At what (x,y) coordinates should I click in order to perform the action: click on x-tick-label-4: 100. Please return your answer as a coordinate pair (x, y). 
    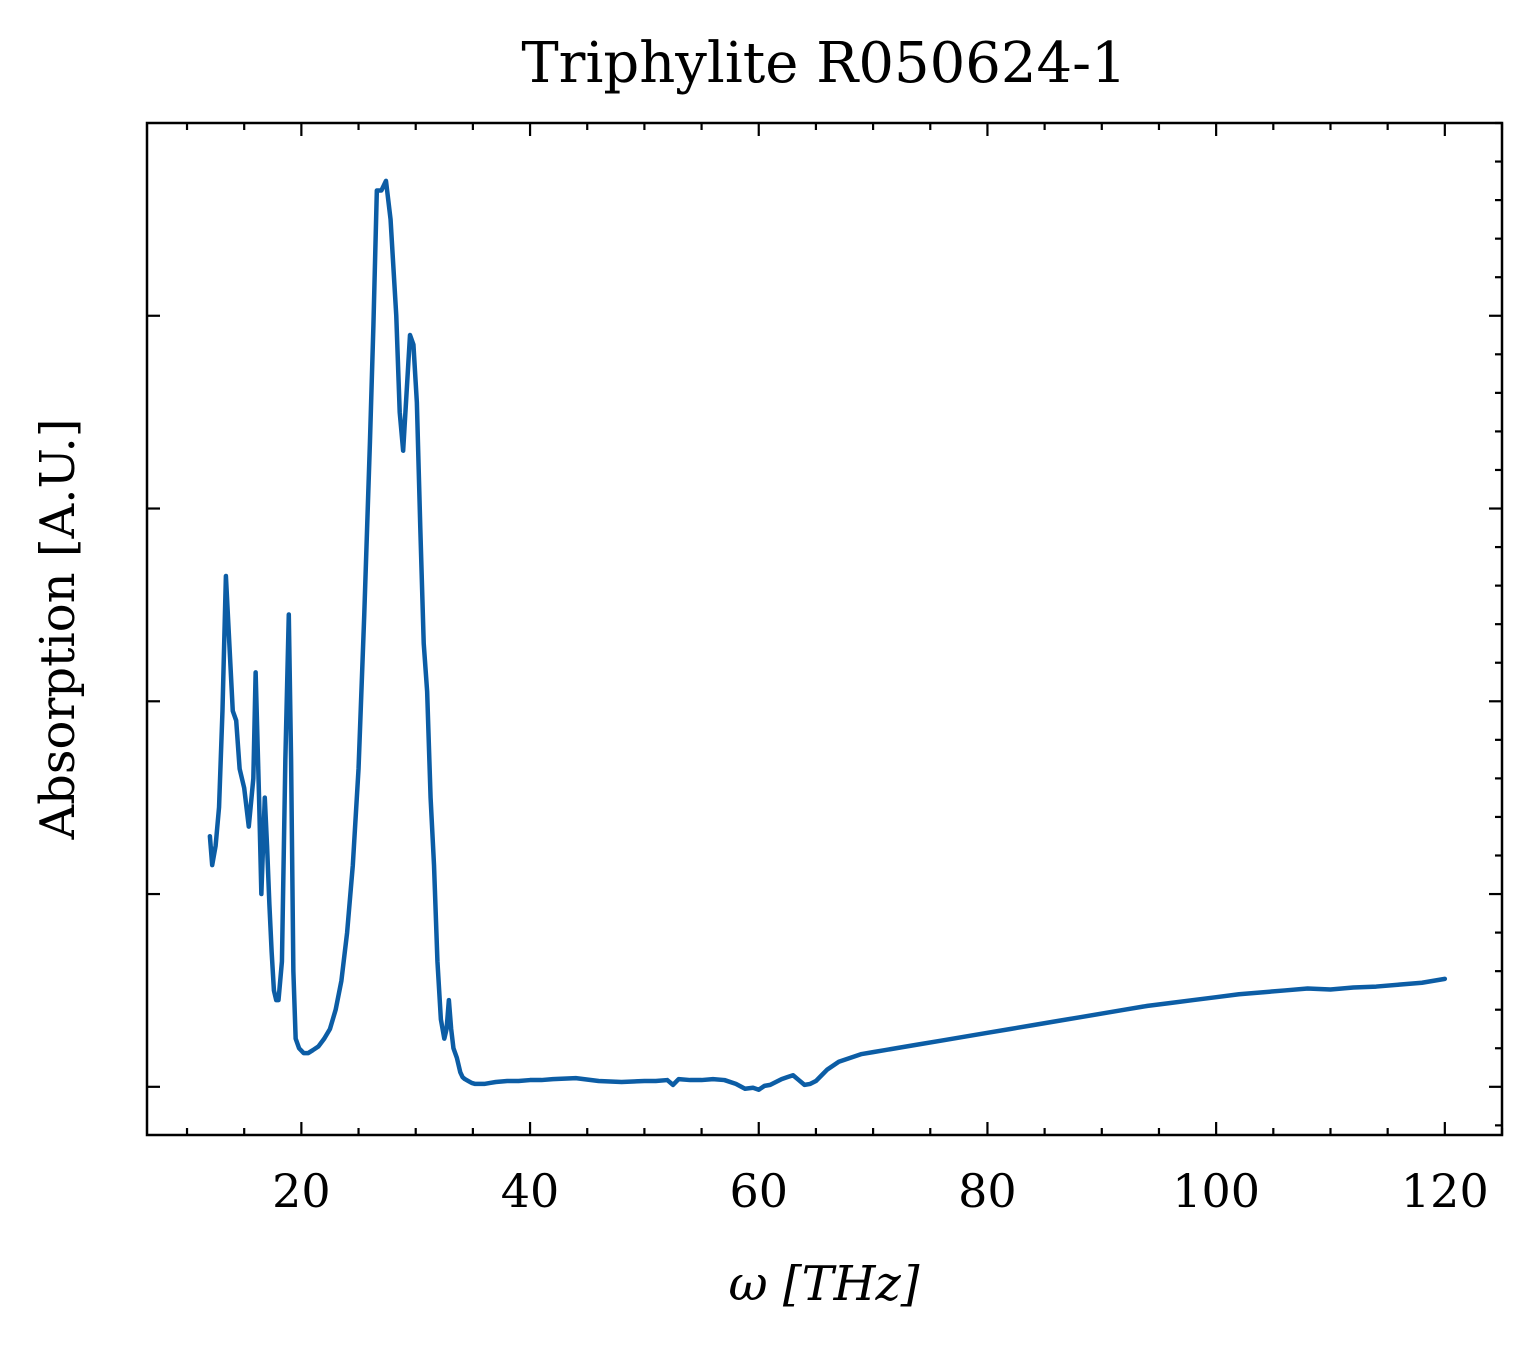
    Looking at the image, I should click on (1216, 1191).